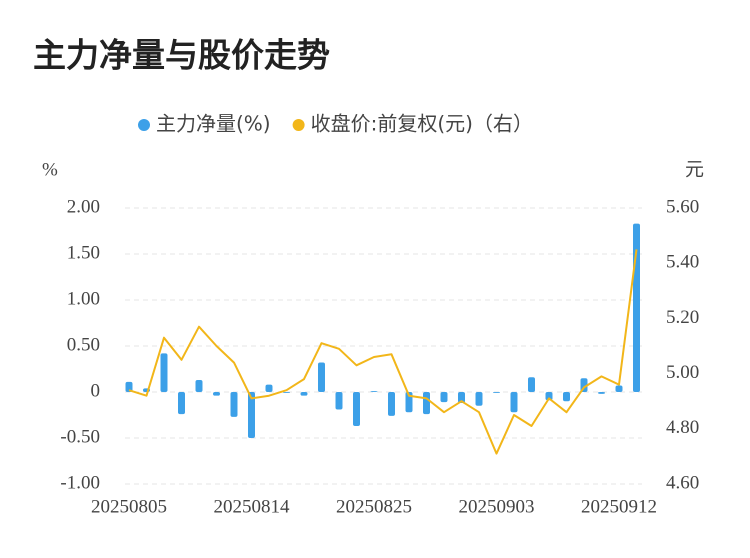 The height and width of the screenshot is (558, 750). I want to click on x-tick-label: 20250912, so click(619, 506).